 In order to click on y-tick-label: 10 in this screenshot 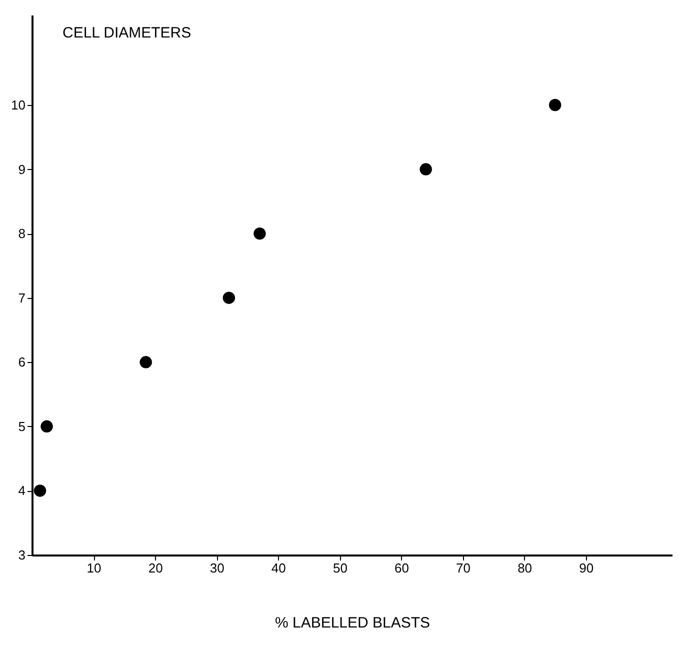, I will do `click(18, 105)`.